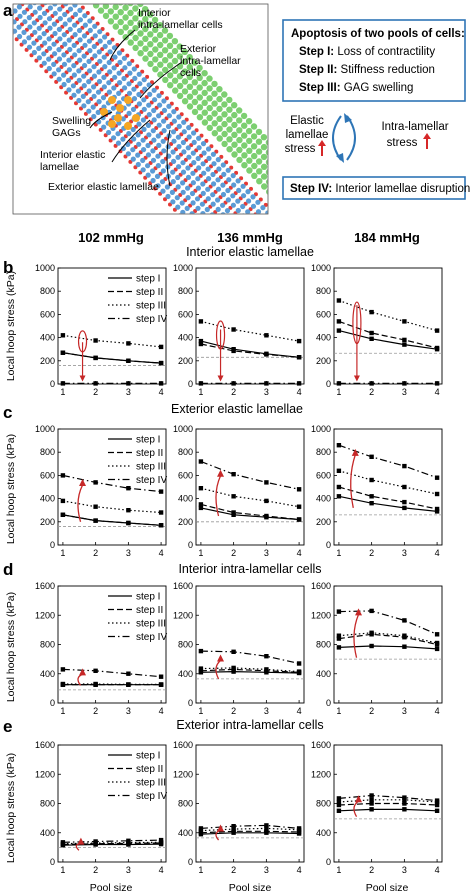  I want to click on apoptosis-title: Apoptosis of two pools of cells:, so click(378, 34).